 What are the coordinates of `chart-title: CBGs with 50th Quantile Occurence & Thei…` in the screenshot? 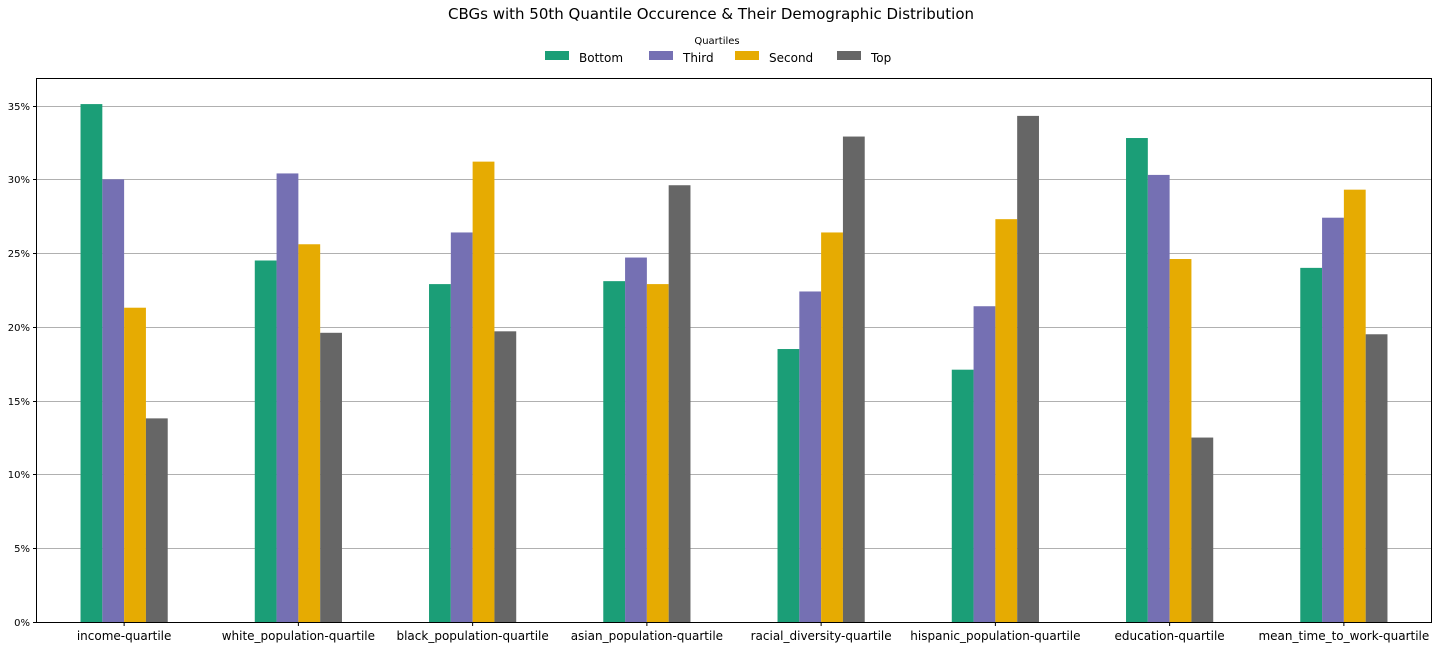 It's located at (711, 14).